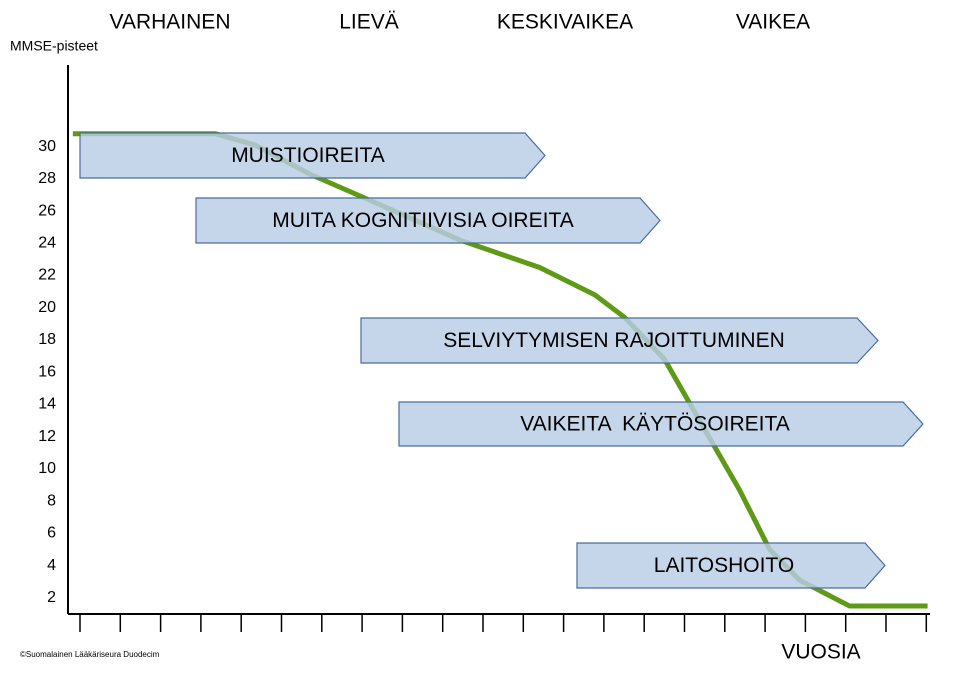 This screenshot has width=960, height=673. What do you see at coordinates (47, 468) in the screenshot?
I see `y-tick-label: 10` at bounding box center [47, 468].